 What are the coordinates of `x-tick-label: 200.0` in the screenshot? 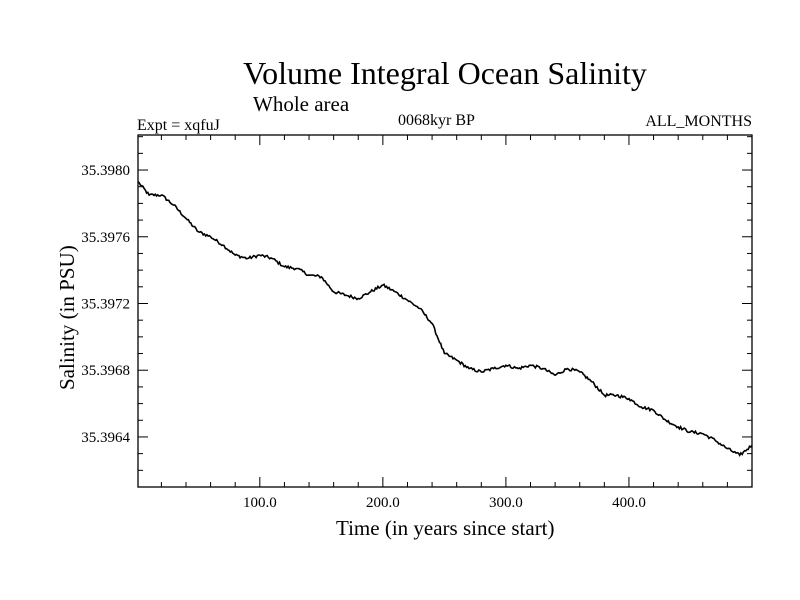 It's located at (383, 503).